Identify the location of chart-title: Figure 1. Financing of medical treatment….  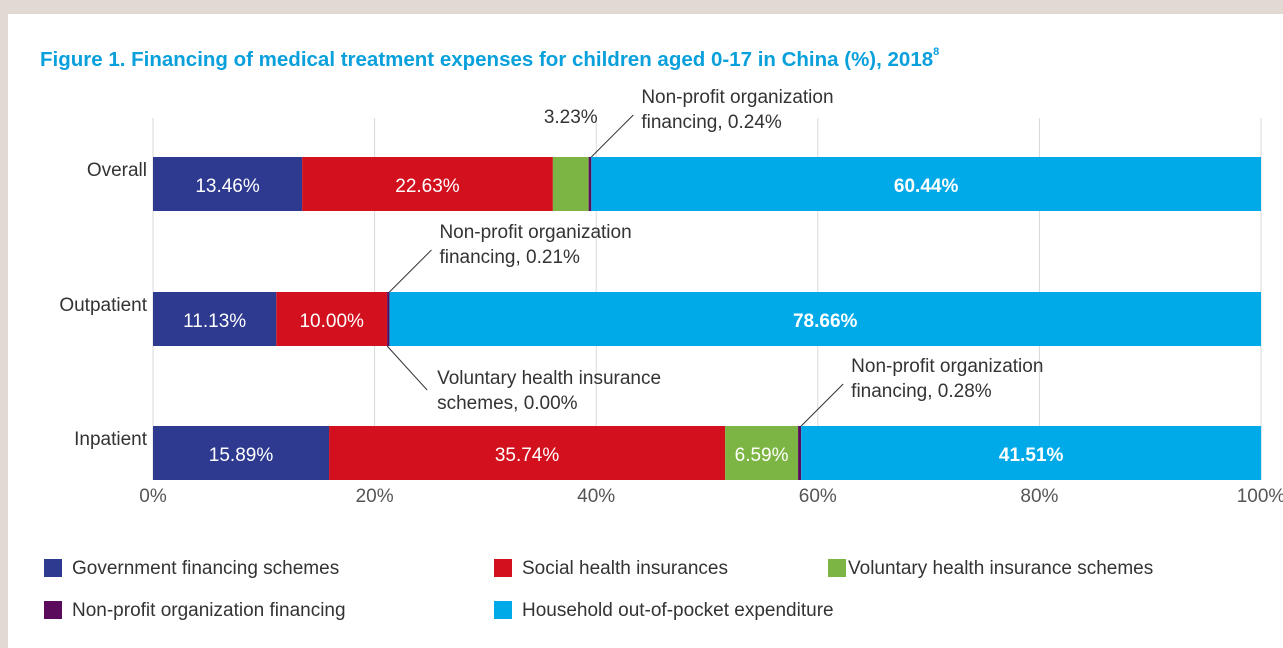
(489, 59).